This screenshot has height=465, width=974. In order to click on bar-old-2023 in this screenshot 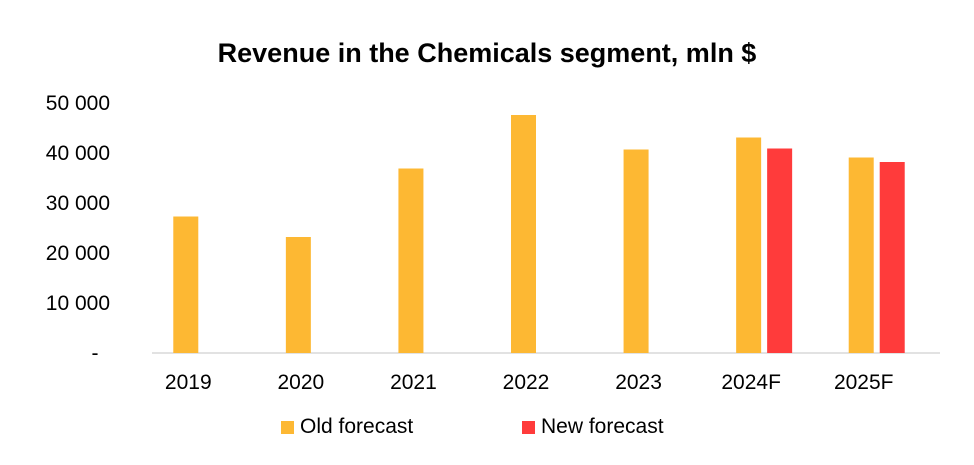, I will do `click(636, 251)`.